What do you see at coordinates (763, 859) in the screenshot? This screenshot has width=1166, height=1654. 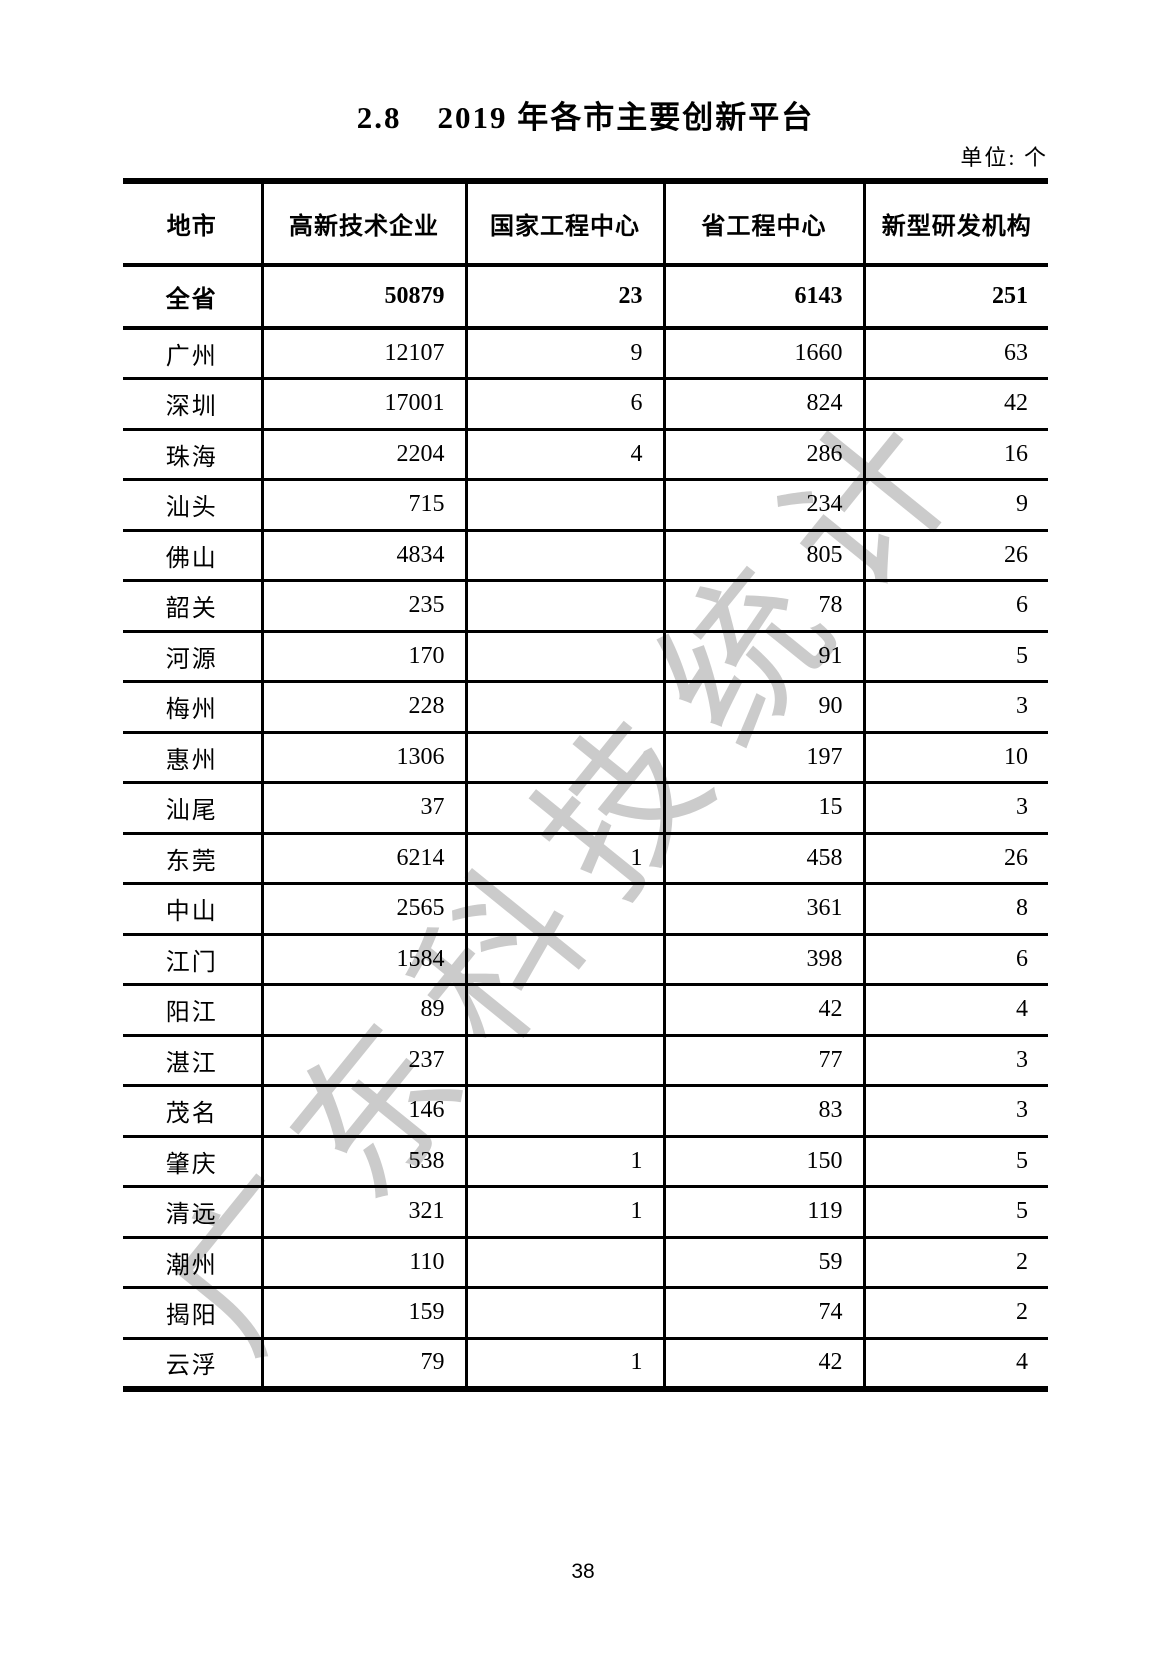 I see `value-cell: 458` at bounding box center [763, 859].